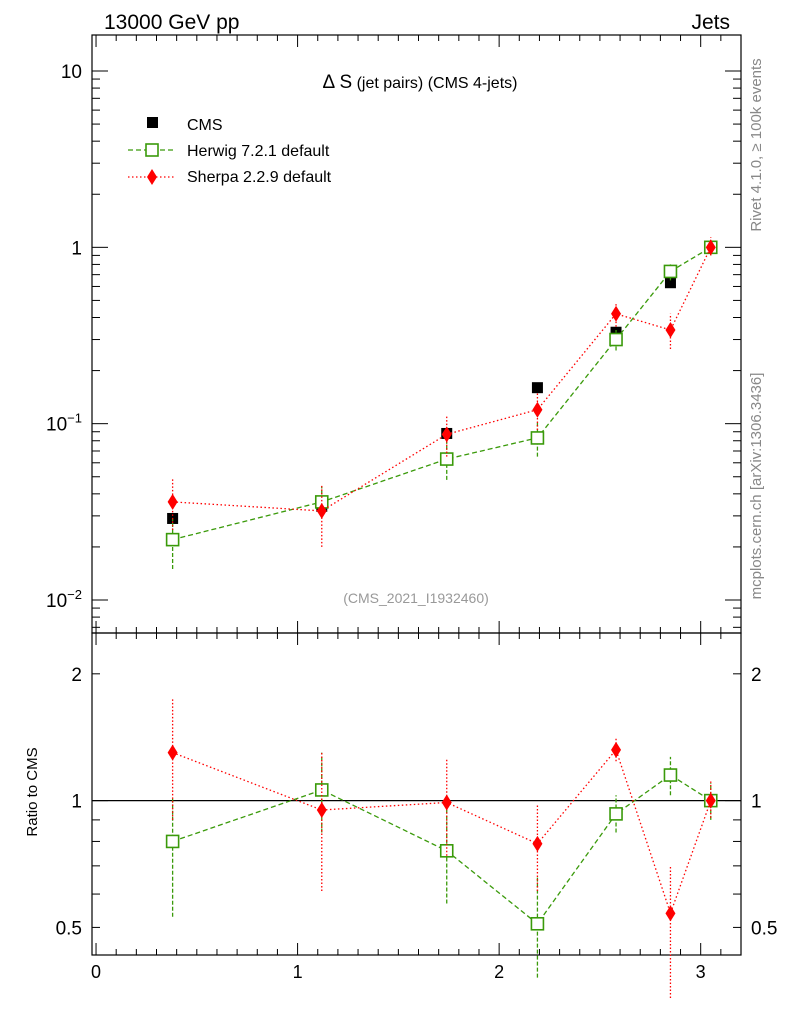 The image size is (786, 1024). Describe the element at coordinates (756, 486) in the screenshot. I see `mcplots-source-label: mcplots.cern.ch [arXiv:1306.3436]` at that location.